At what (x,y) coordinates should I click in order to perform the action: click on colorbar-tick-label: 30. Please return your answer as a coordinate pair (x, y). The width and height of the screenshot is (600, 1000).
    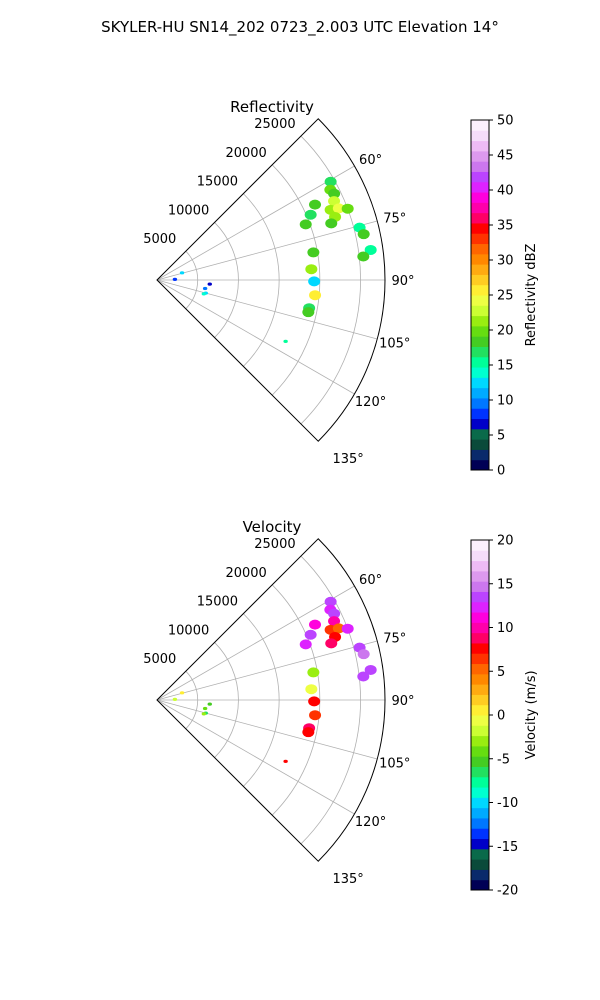
    Looking at the image, I should click on (505, 261).